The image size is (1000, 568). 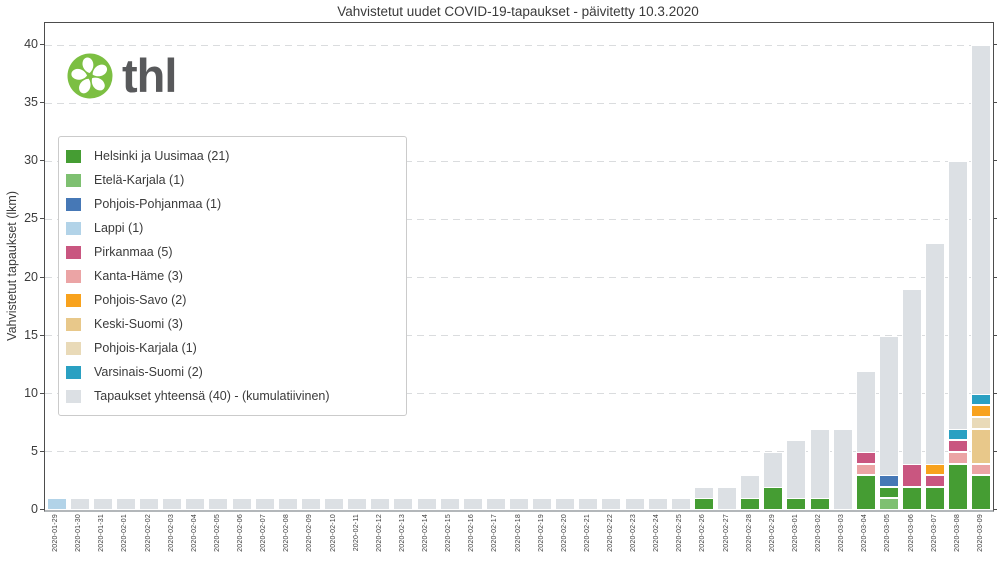 What do you see at coordinates (564, 533) in the screenshot?
I see `x-tick-label-2020-02-20: 2020-02-20` at bounding box center [564, 533].